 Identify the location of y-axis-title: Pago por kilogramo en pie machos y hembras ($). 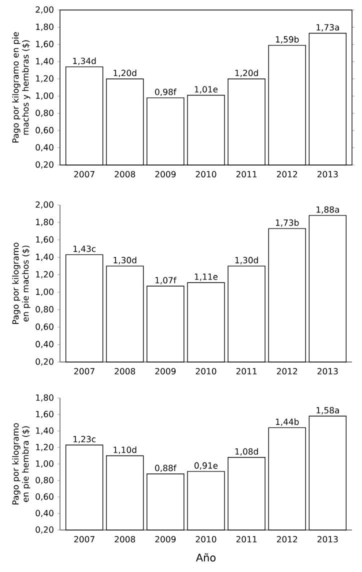
(21, 87).